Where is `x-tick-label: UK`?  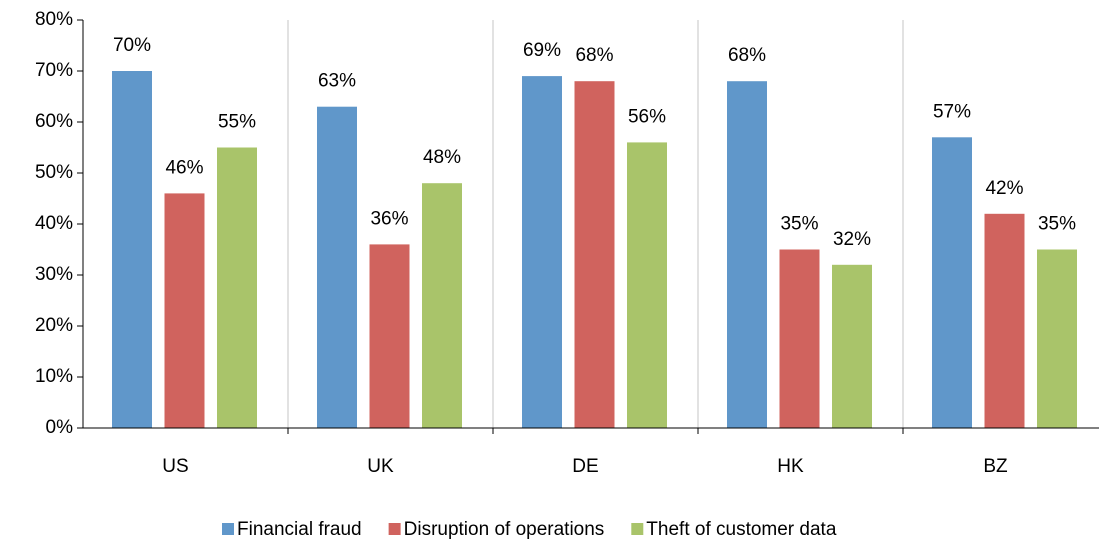
x-tick-label: UK is located at coordinates (380, 466).